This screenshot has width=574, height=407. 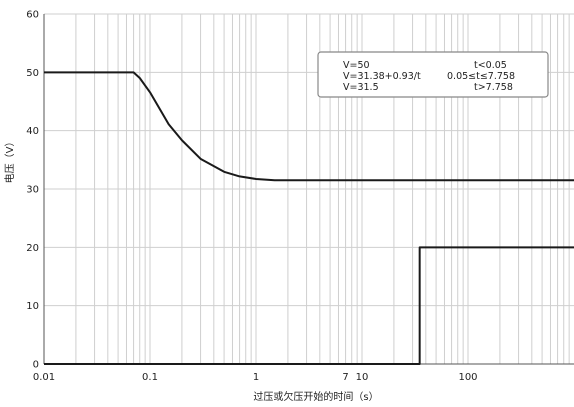 What do you see at coordinates (256, 377) in the screenshot?
I see `x-tick-label: 1` at bounding box center [256, 377].